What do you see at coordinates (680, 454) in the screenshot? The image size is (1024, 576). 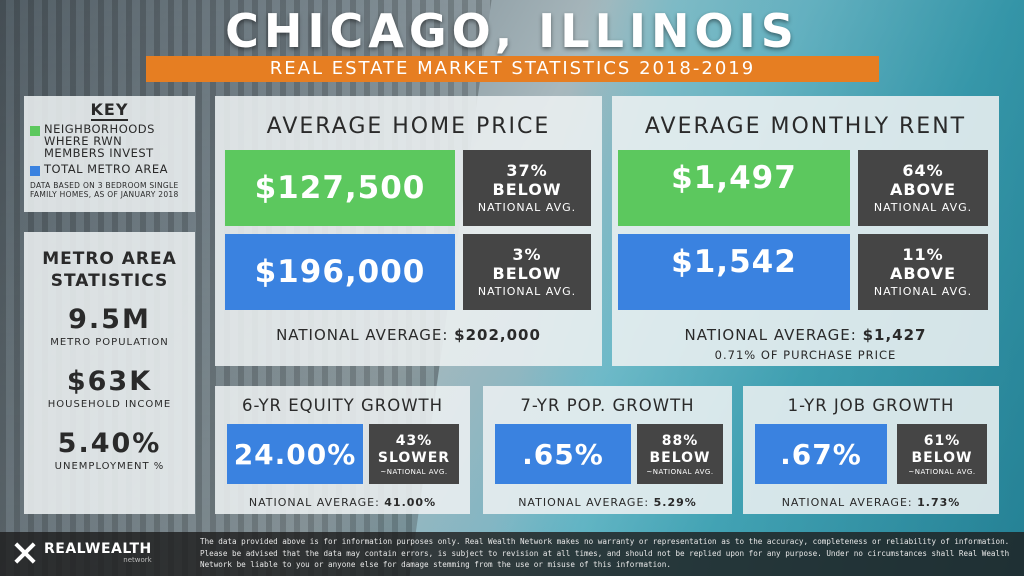 I see `population-compare: 88% BELOW ~NATIONAL AVG.` at bounding box center [680, 454].